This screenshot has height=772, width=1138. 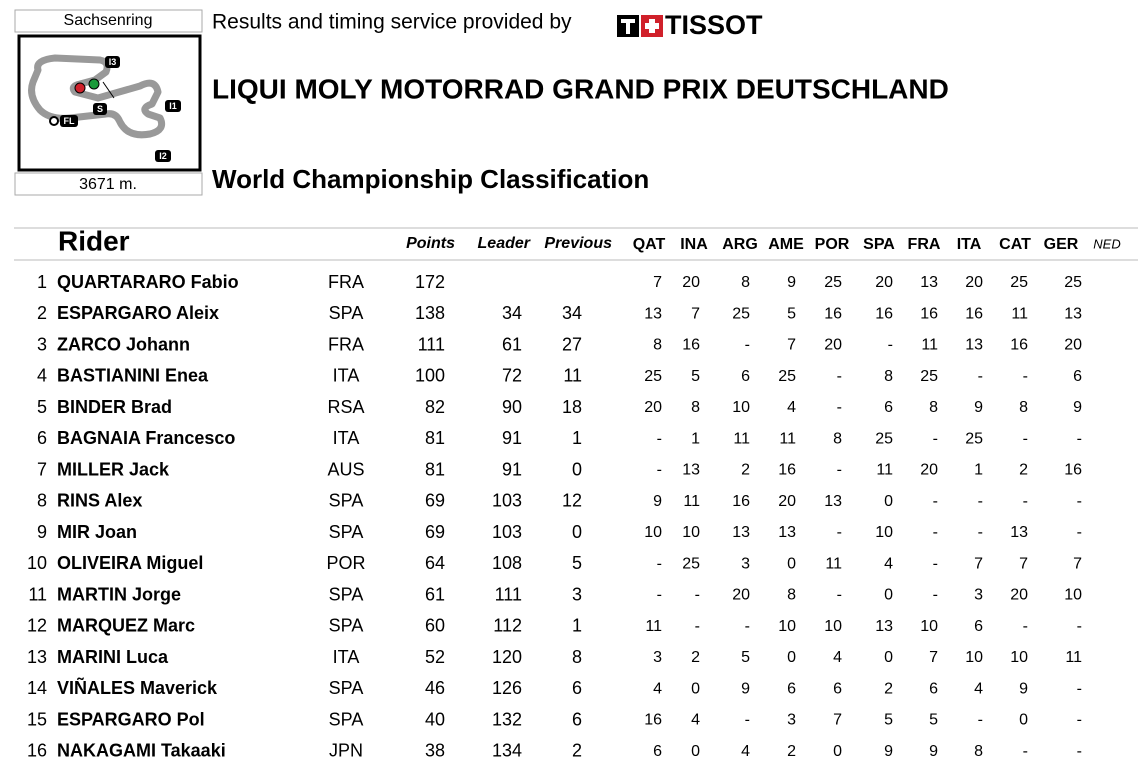 What do you see at coordinates (577, 751) in the screenshot?
I see `gap-previous: 2` at bounding box center [577, 751].